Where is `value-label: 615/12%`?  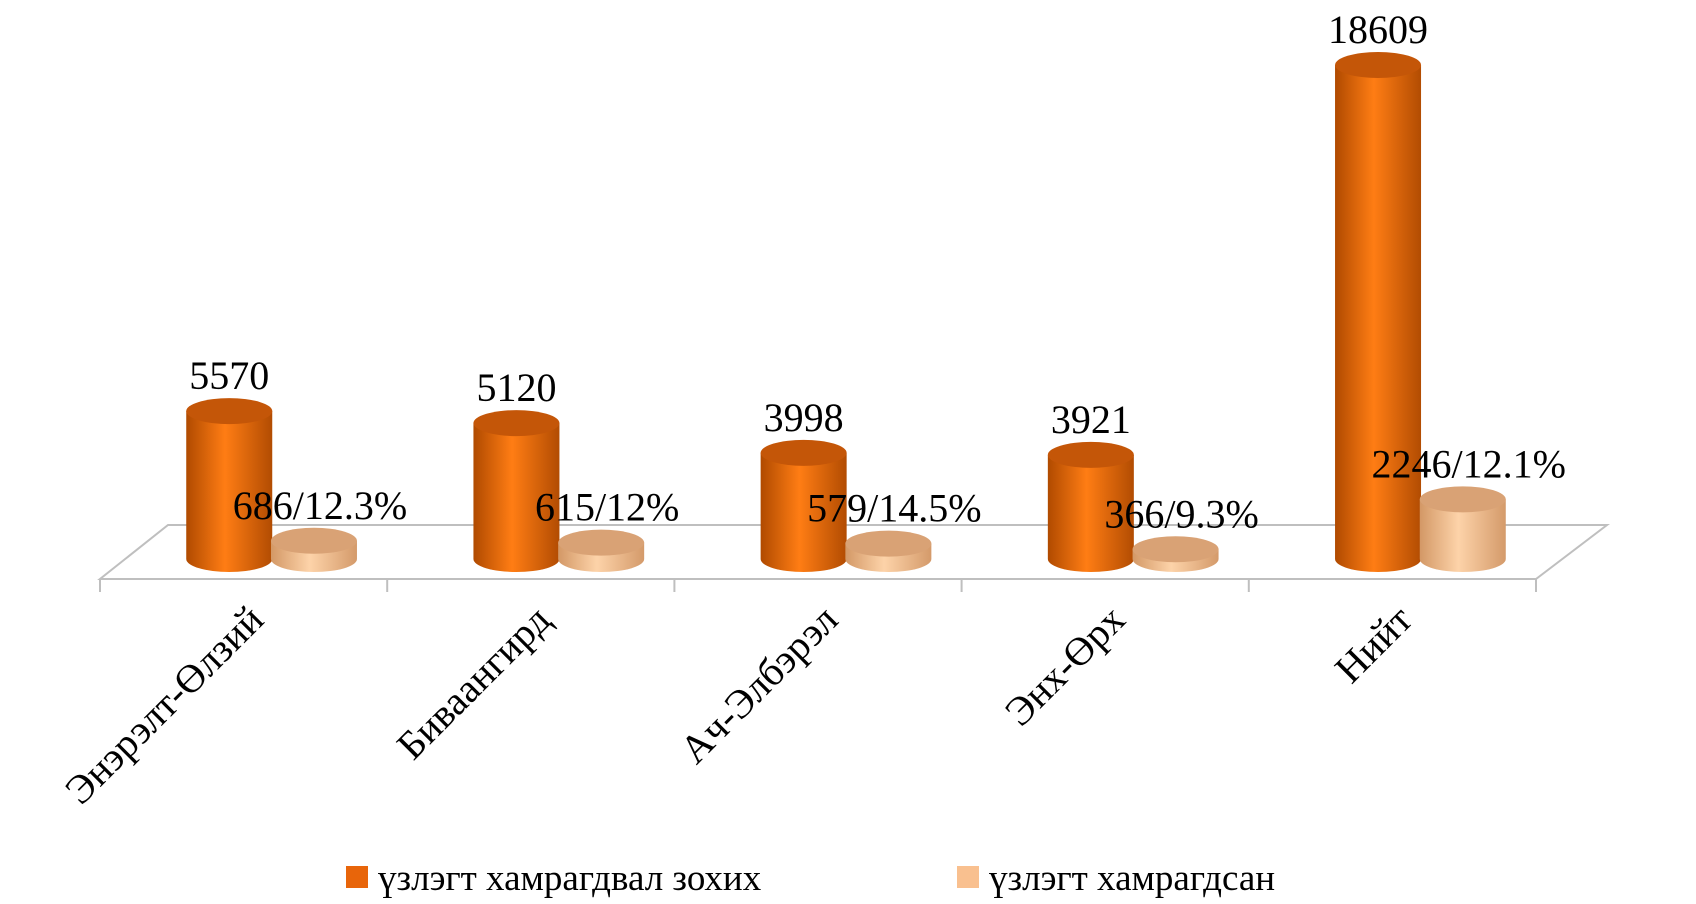 value-label: 615/12% is located at coordinates (607, 507).